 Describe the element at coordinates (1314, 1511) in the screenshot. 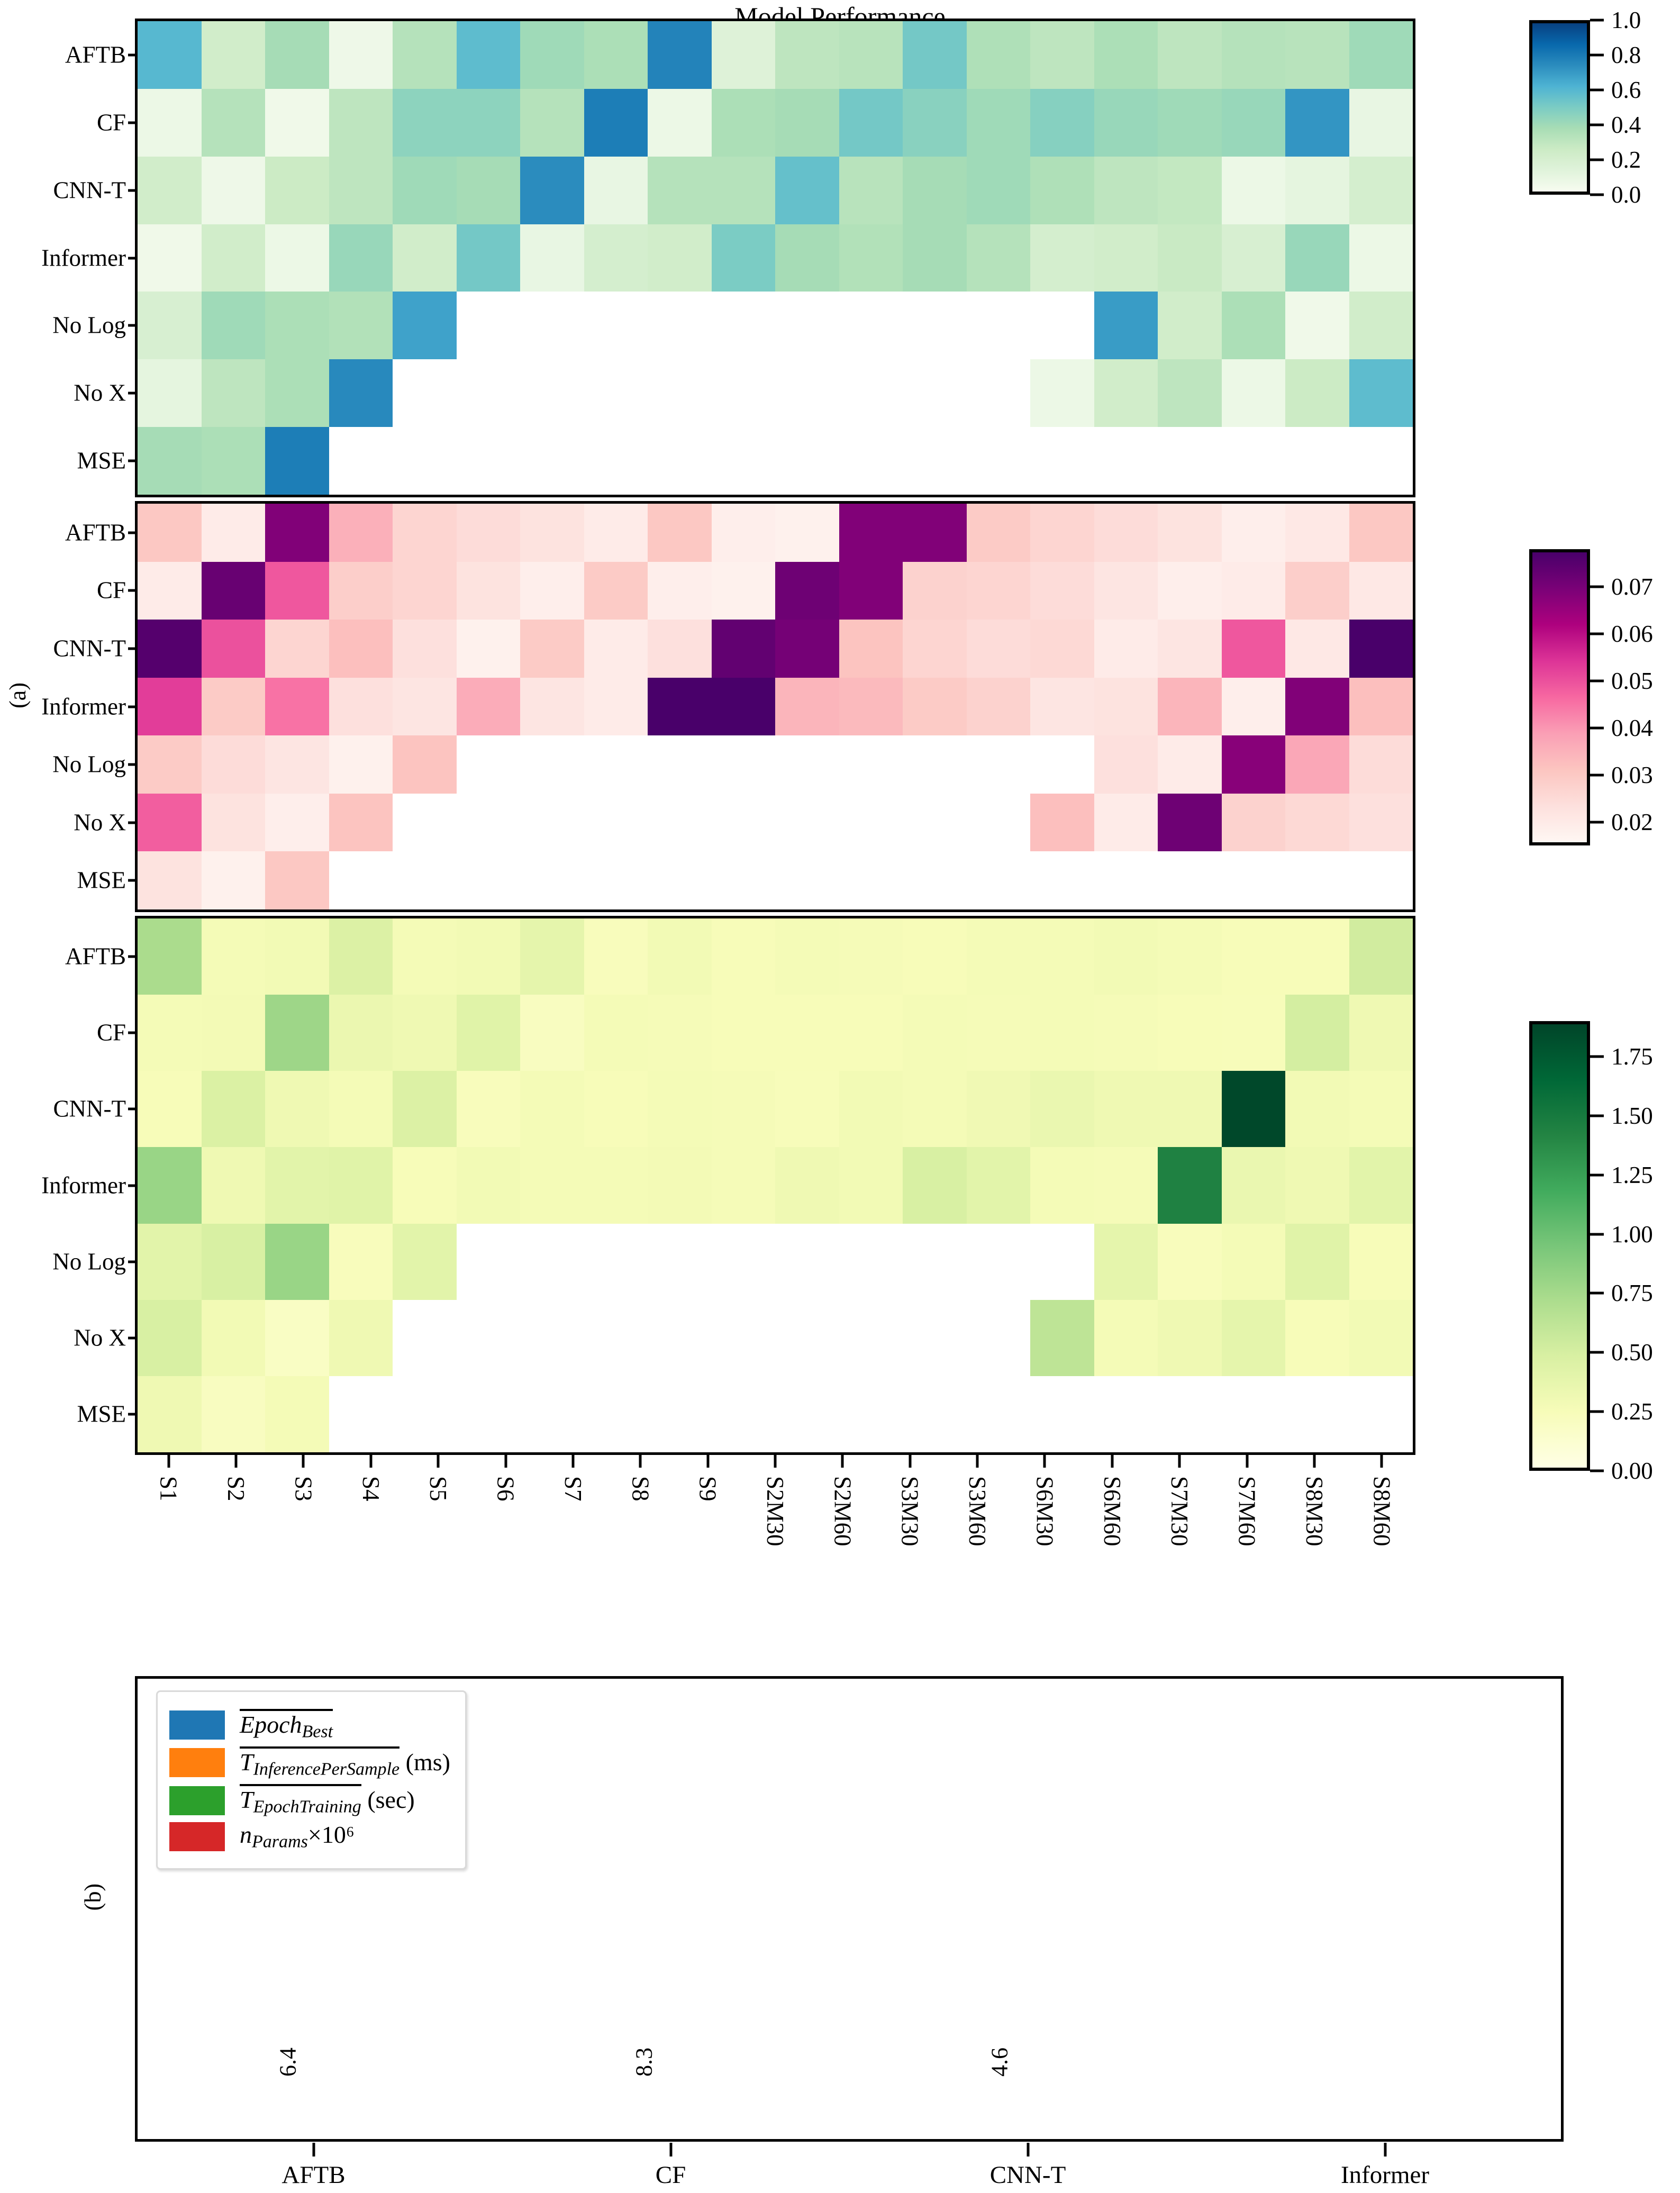

I see `x-axis-label-s8m30: S8M30` at that location.